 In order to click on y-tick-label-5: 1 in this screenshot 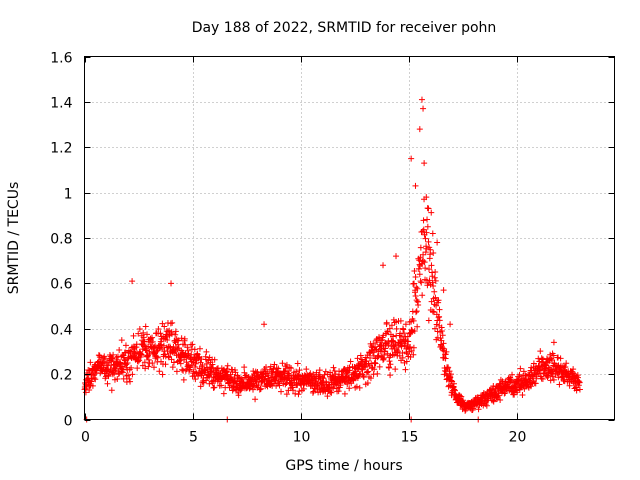, I will do `click(68, 195)`.